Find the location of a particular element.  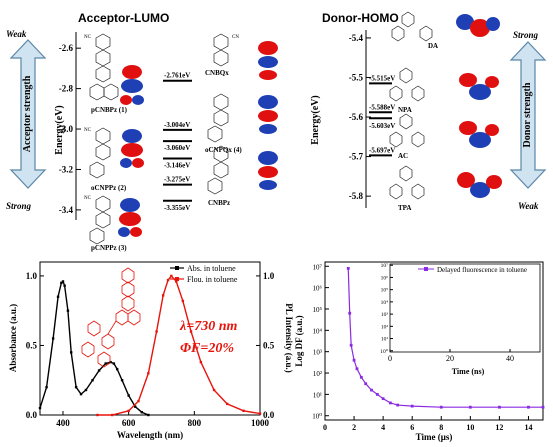

inset-frame is located at coordinates (465, 308).